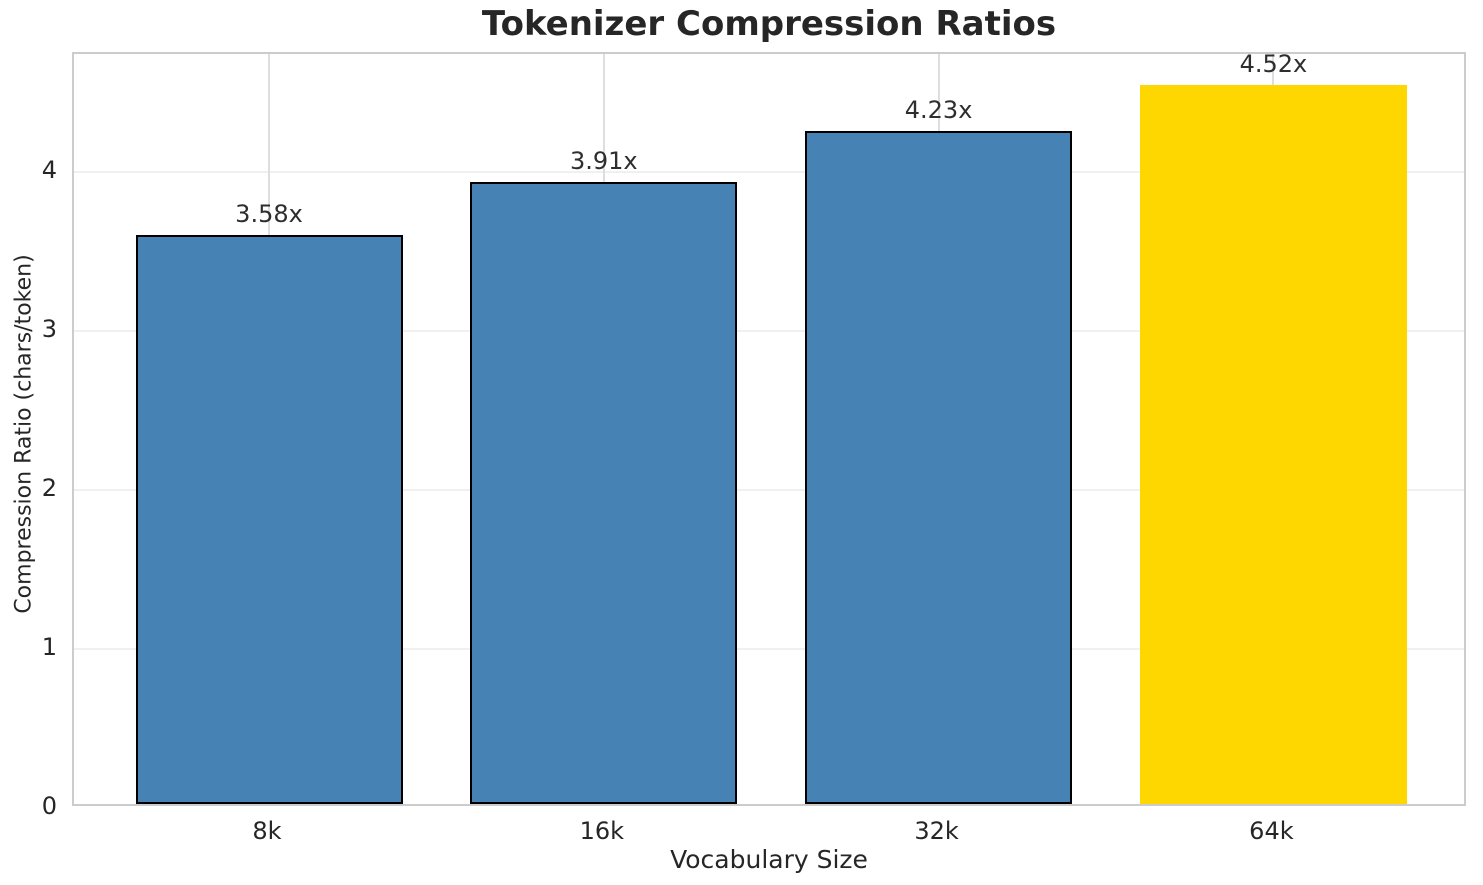 Image resolution: width=1483 pixels, height=885 pixels. What do you see at coordinates (269, 519) in the screenshot?
I see `bar-8k` at bounding box center [269, 519].